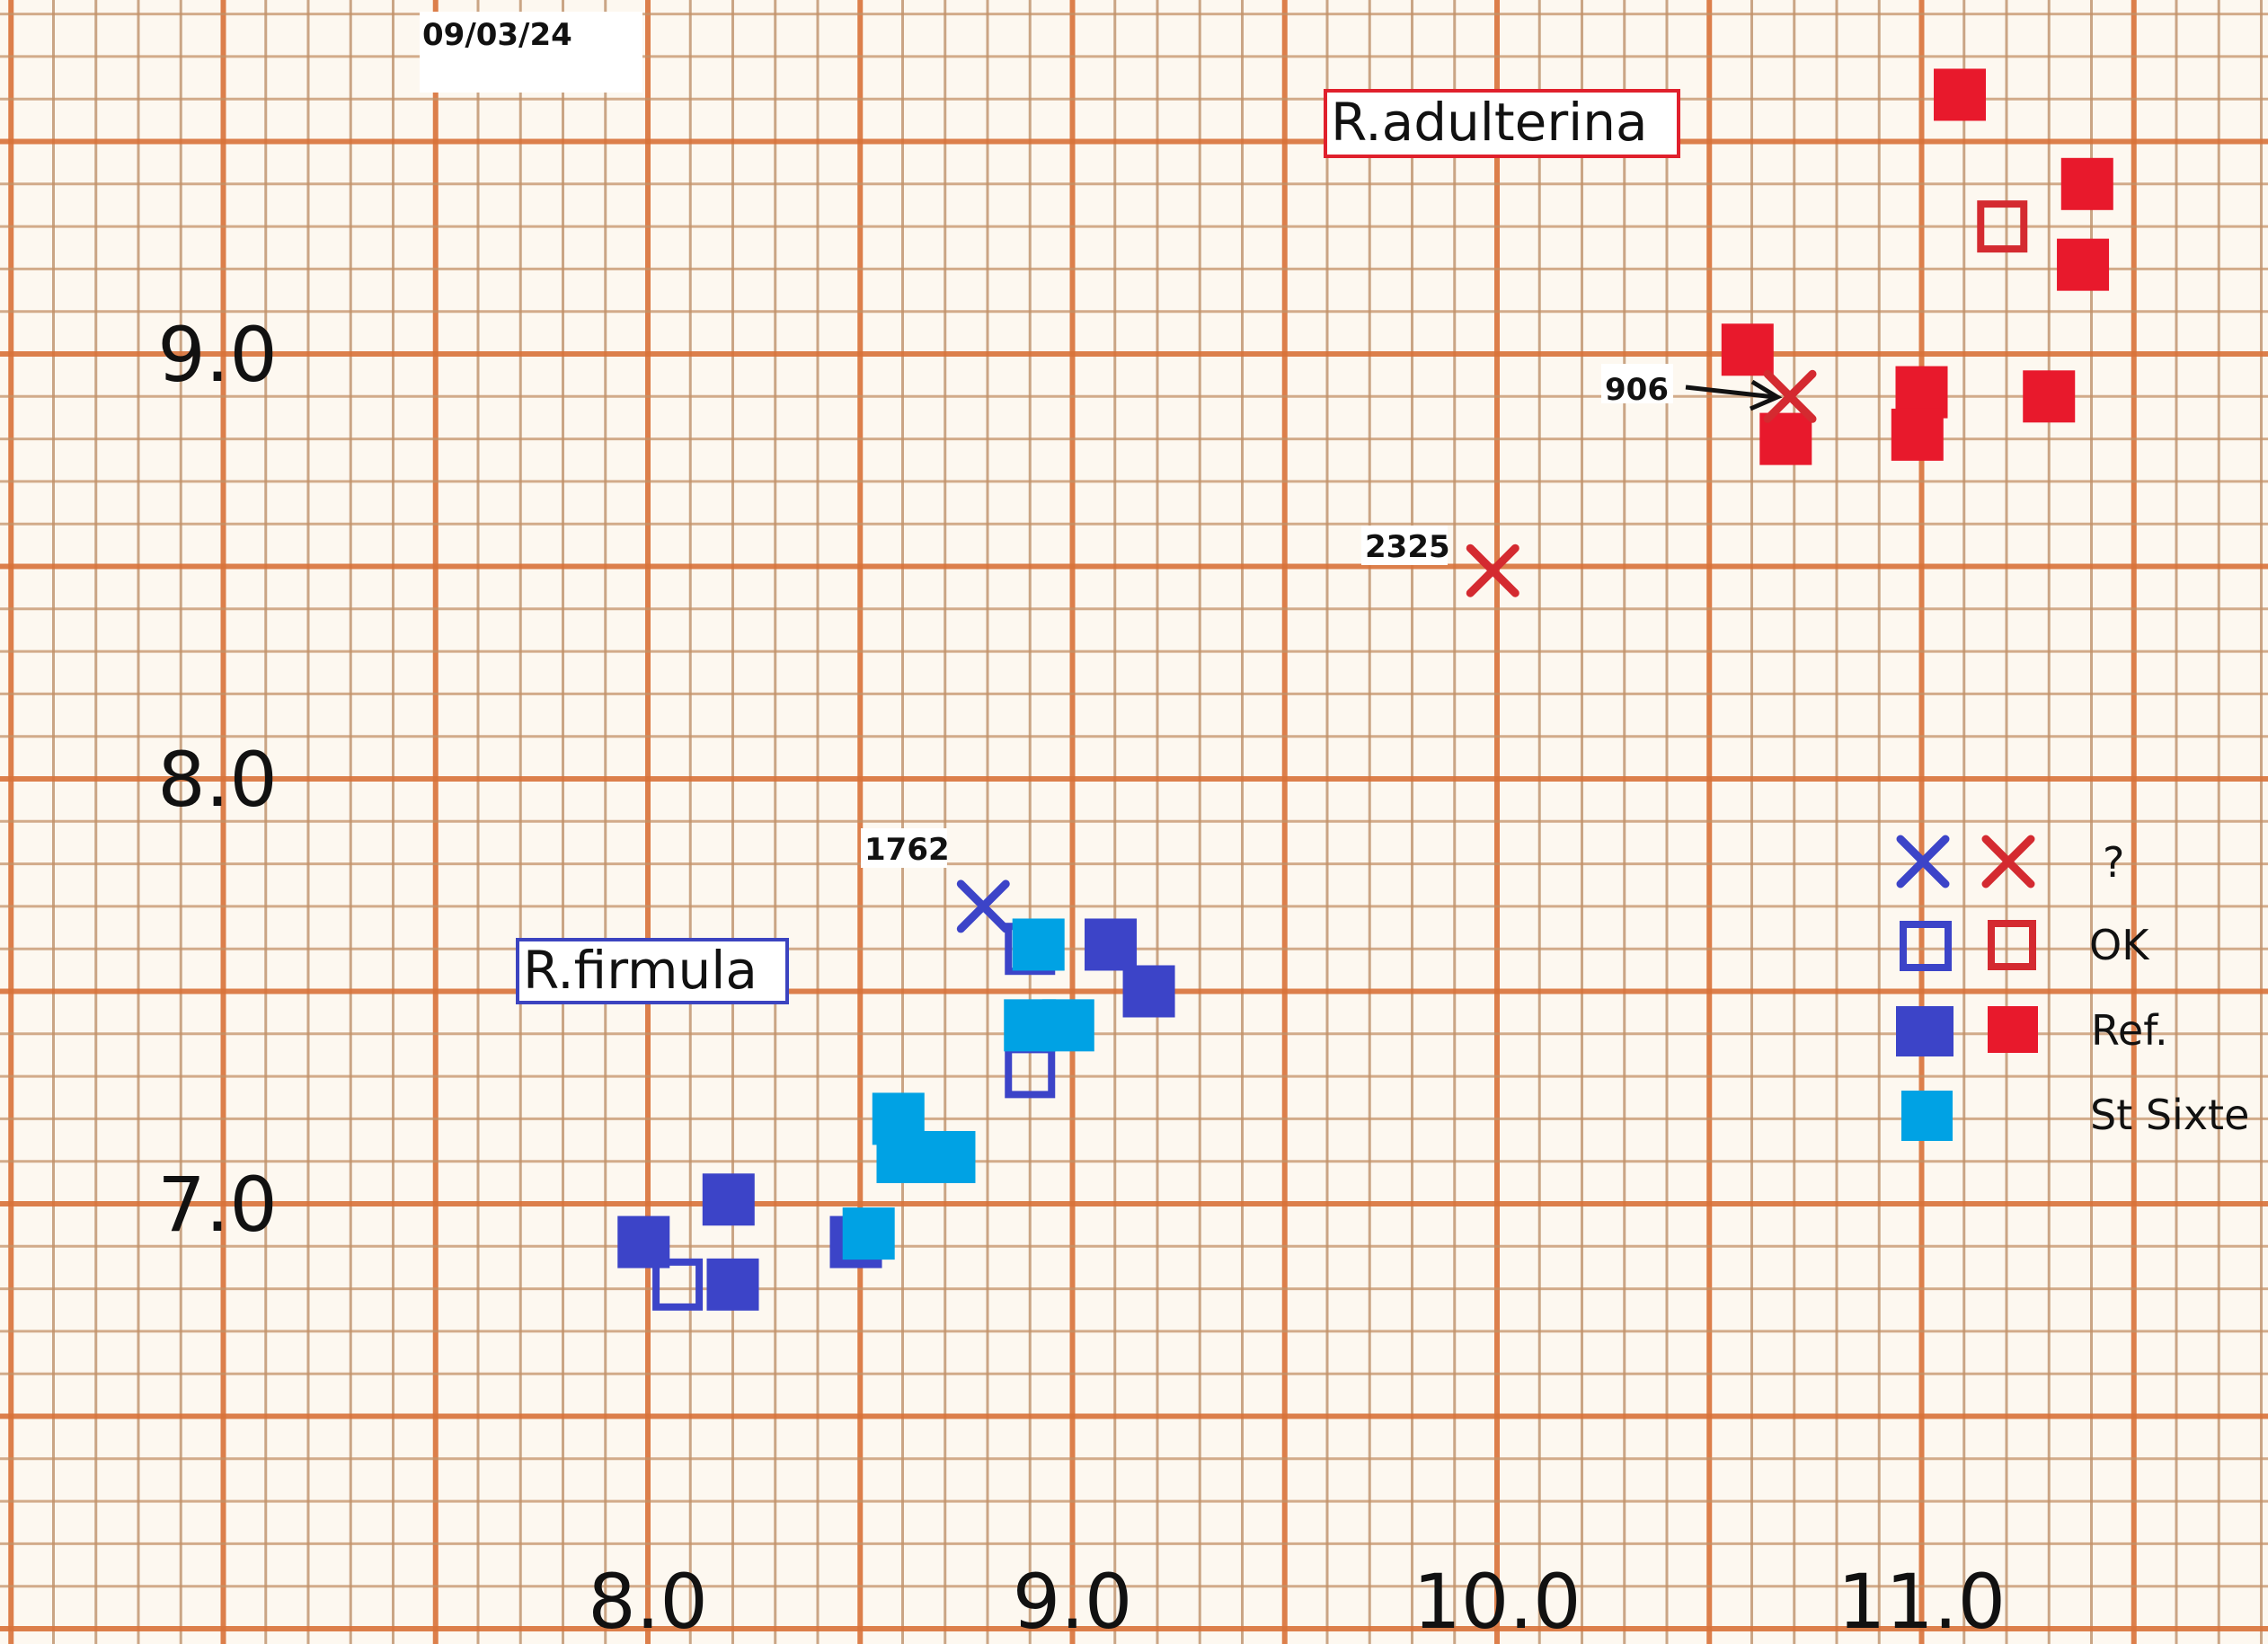 This screenshot has width=2268, height=1644. Describe the element at coordinates (217, 780) in the screenshot. I see `y-tick-label: 8.0` at that location.